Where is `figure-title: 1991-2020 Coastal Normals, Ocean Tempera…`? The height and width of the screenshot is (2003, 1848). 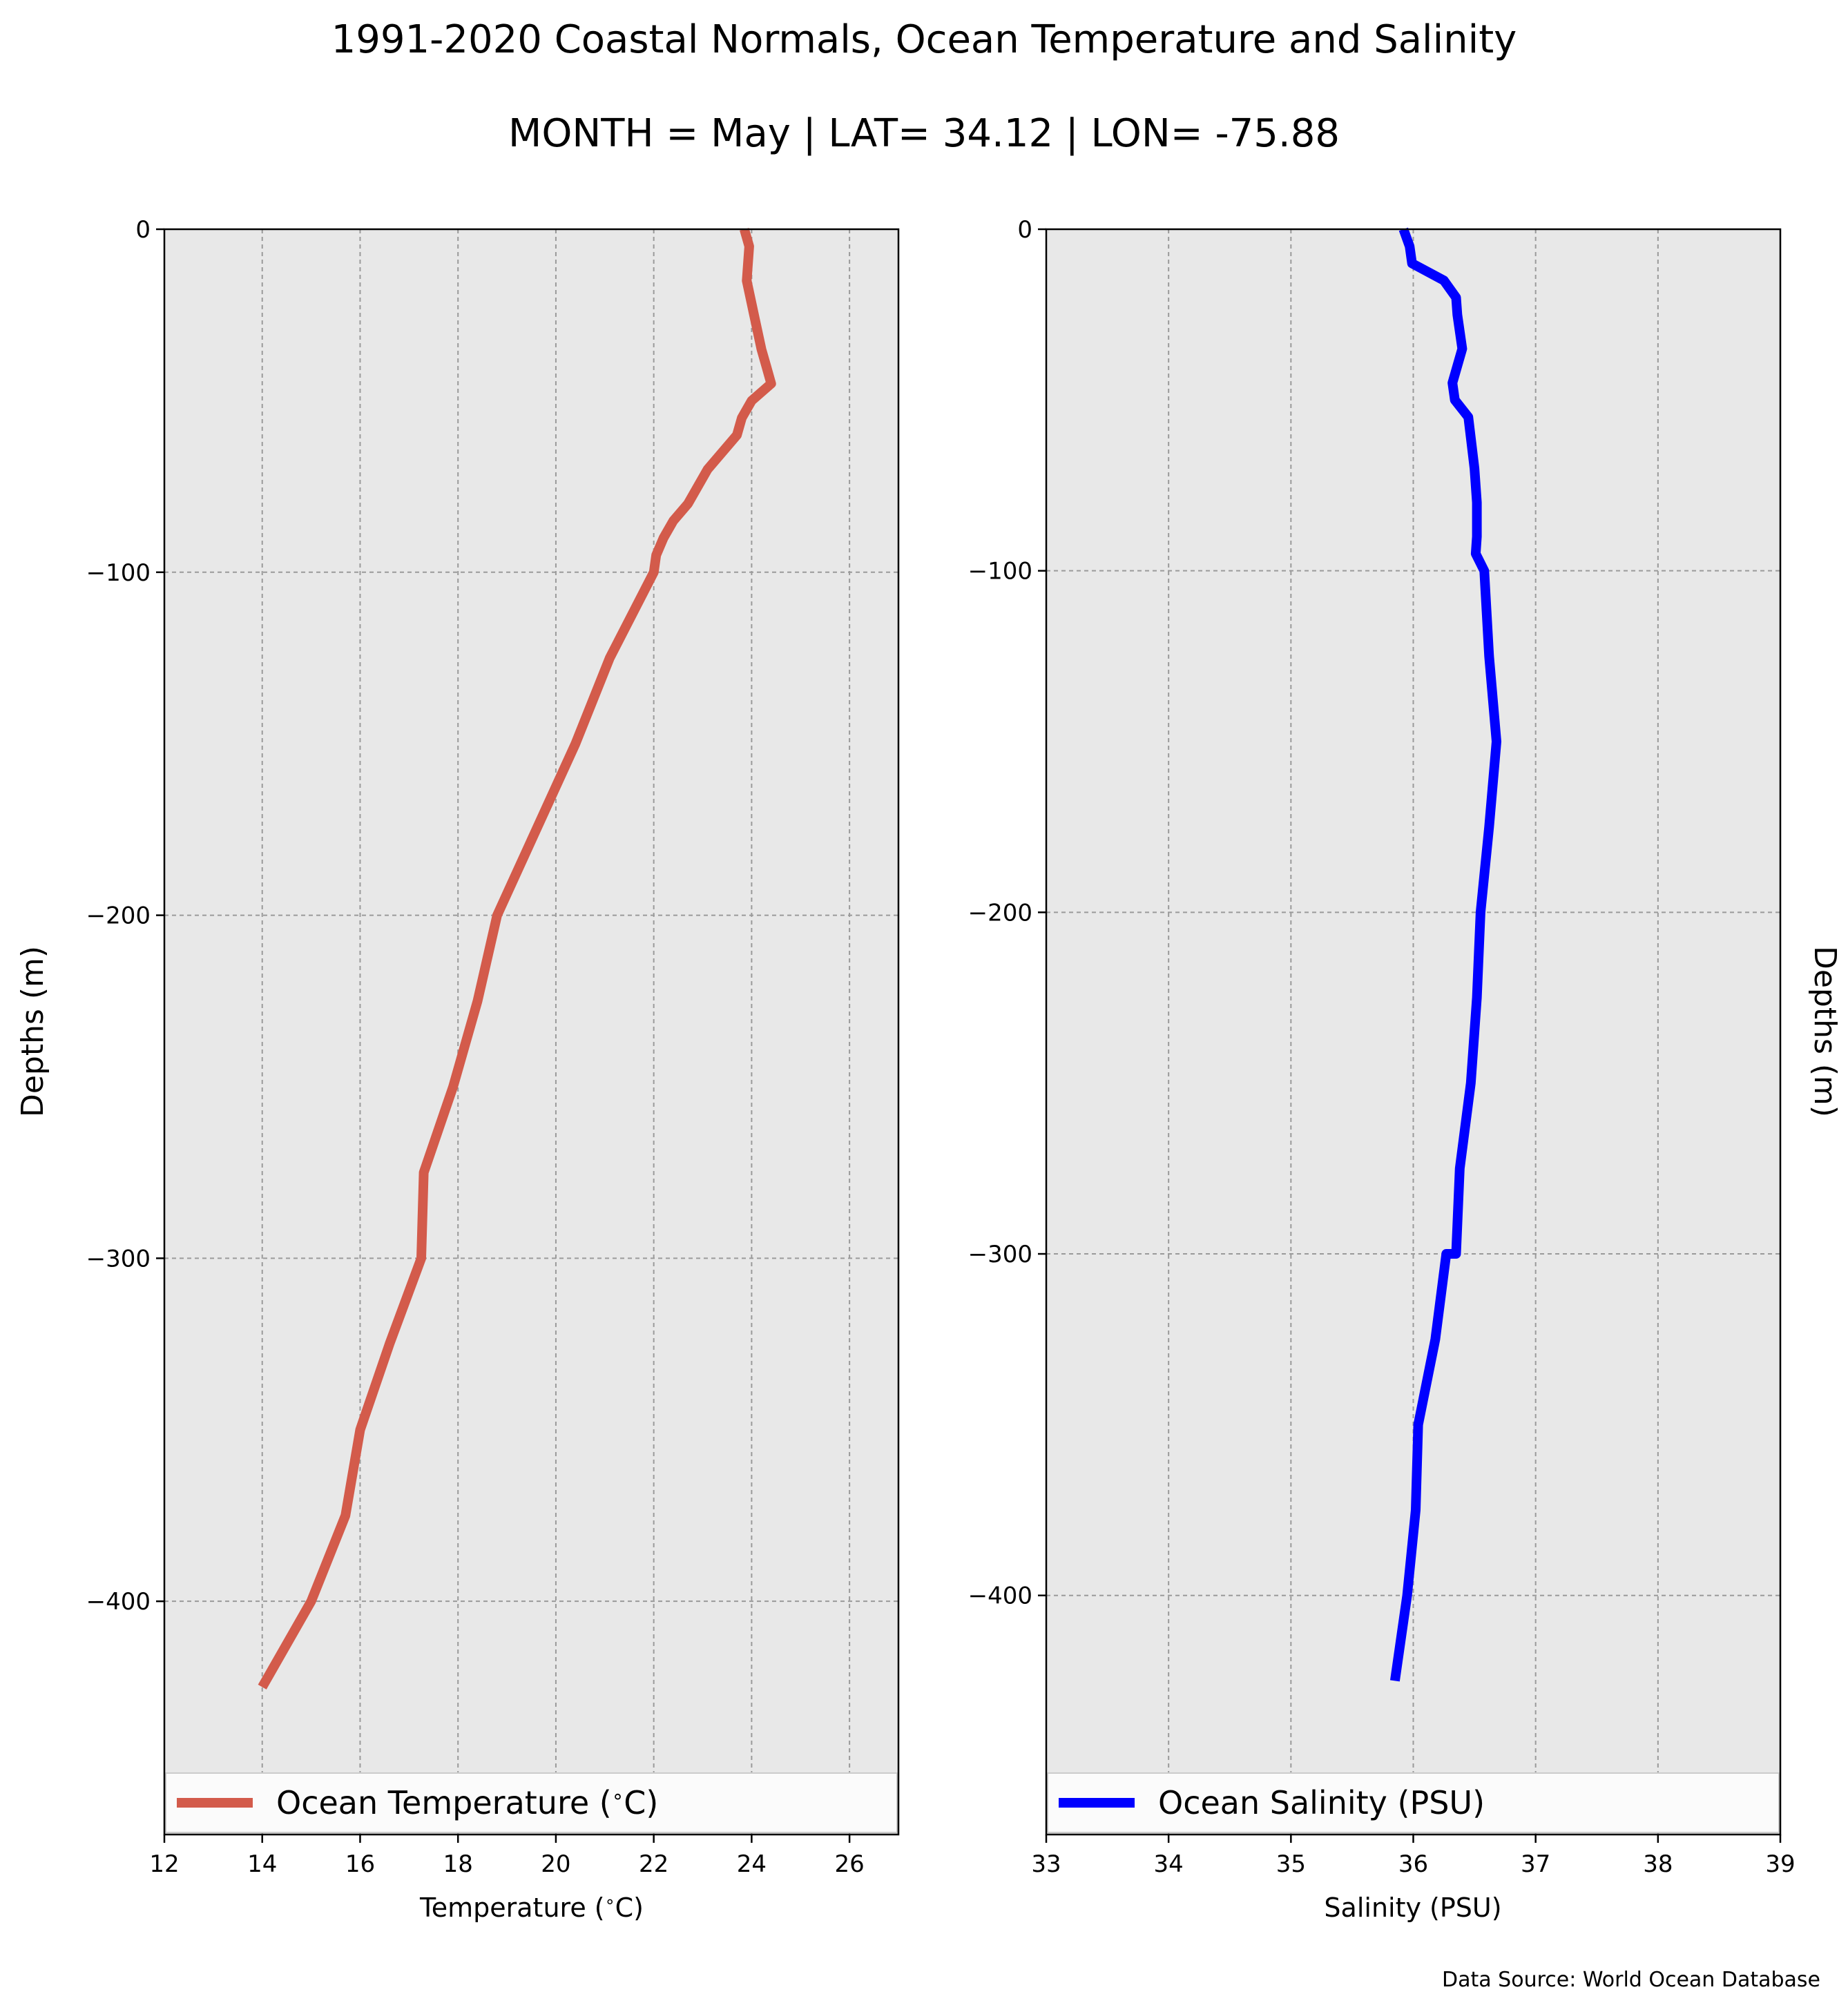
figure-title: 1991-2020 Coastal Normals, Ocean Tempera… is located at coordinates (924, 40).